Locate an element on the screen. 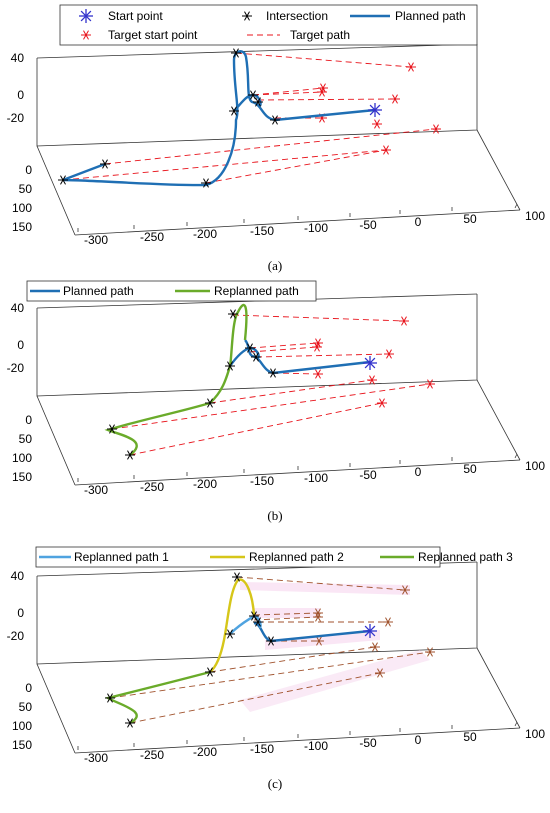 Image resolution: width=550 pixels, height=813 pixels. legend-label: Planned path is located at coordinates (430, 16).